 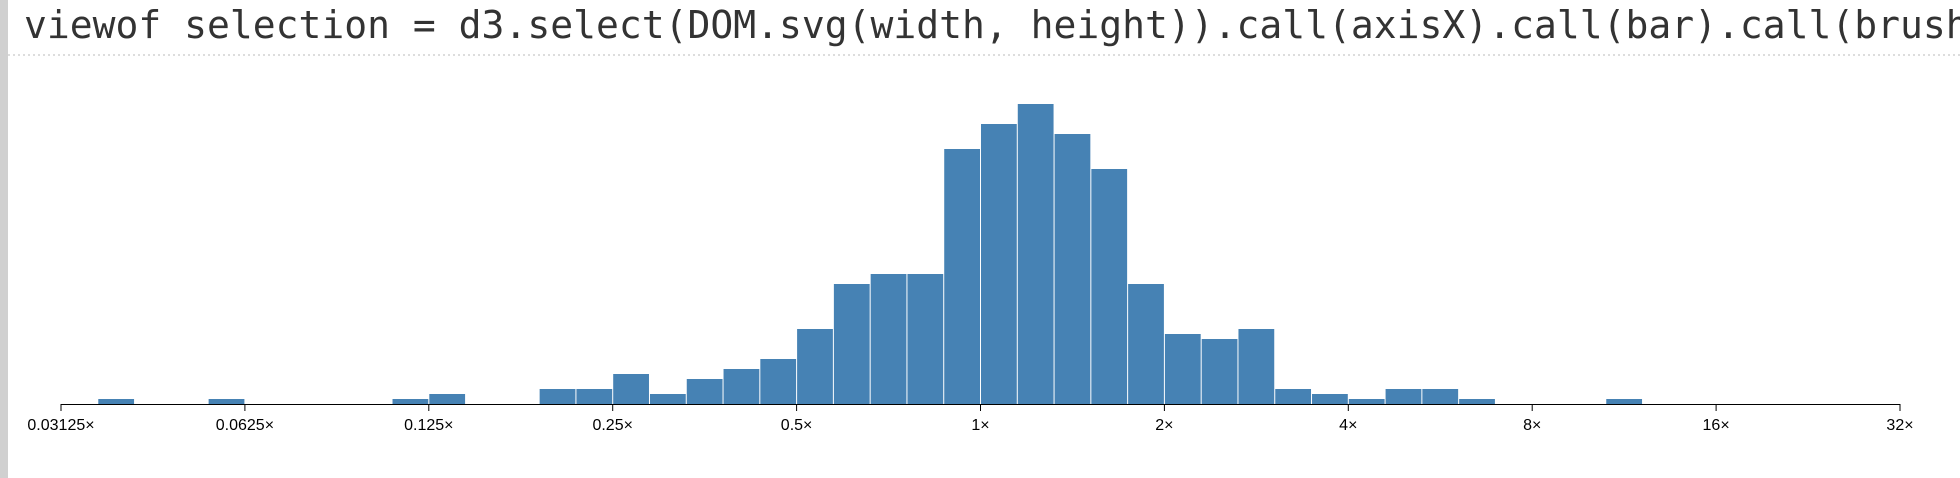 I want to click on x-tick-label: 4×, so click(x=1348, y=425).